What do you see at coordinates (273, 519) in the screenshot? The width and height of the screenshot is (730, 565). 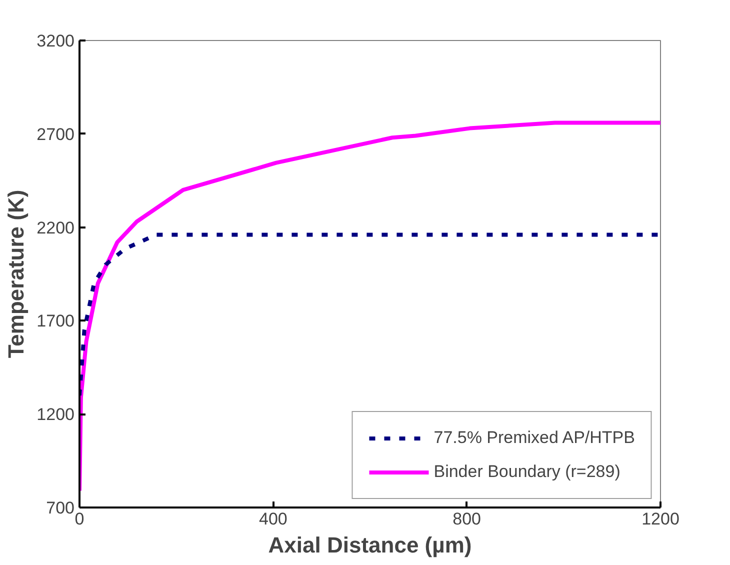 I see `x-tick-label: 400` at bounding box center [273, 519].